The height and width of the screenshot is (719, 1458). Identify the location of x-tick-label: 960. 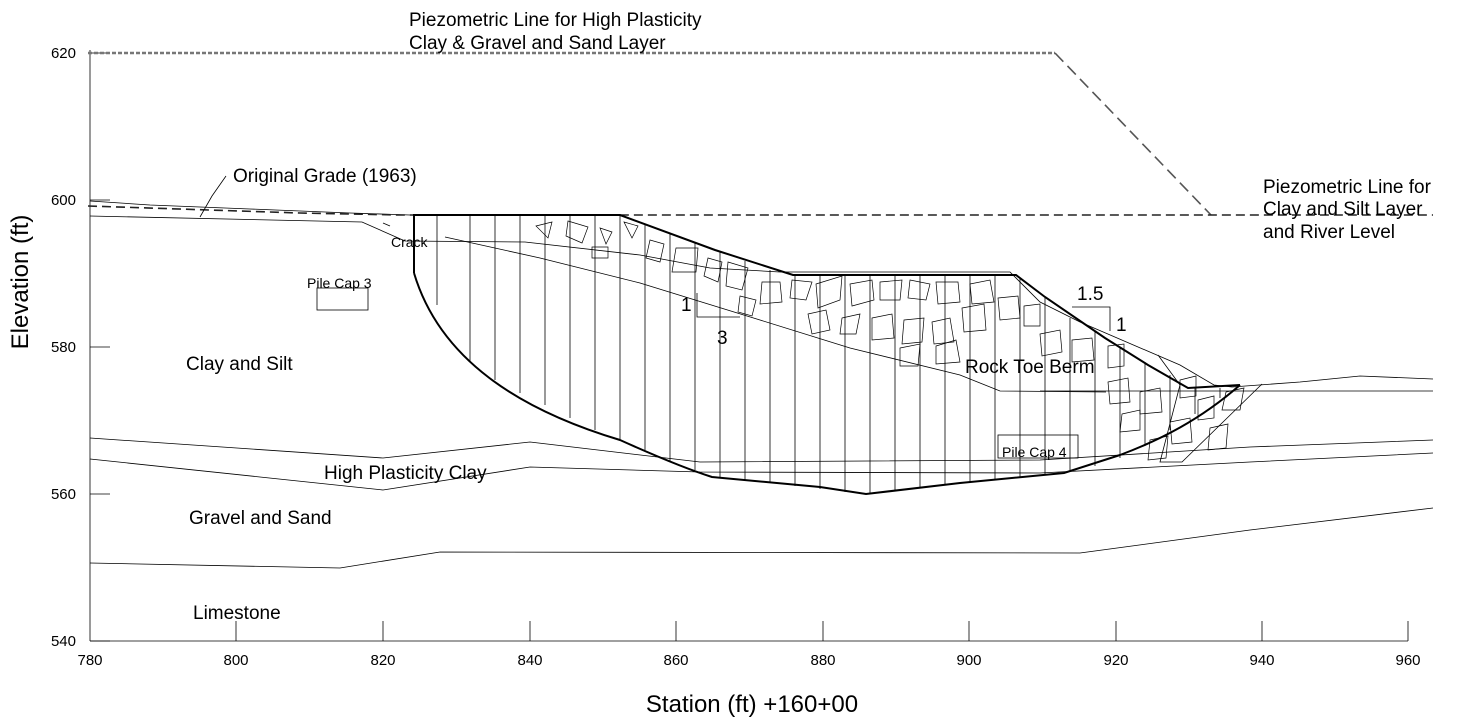
(1407, 660).